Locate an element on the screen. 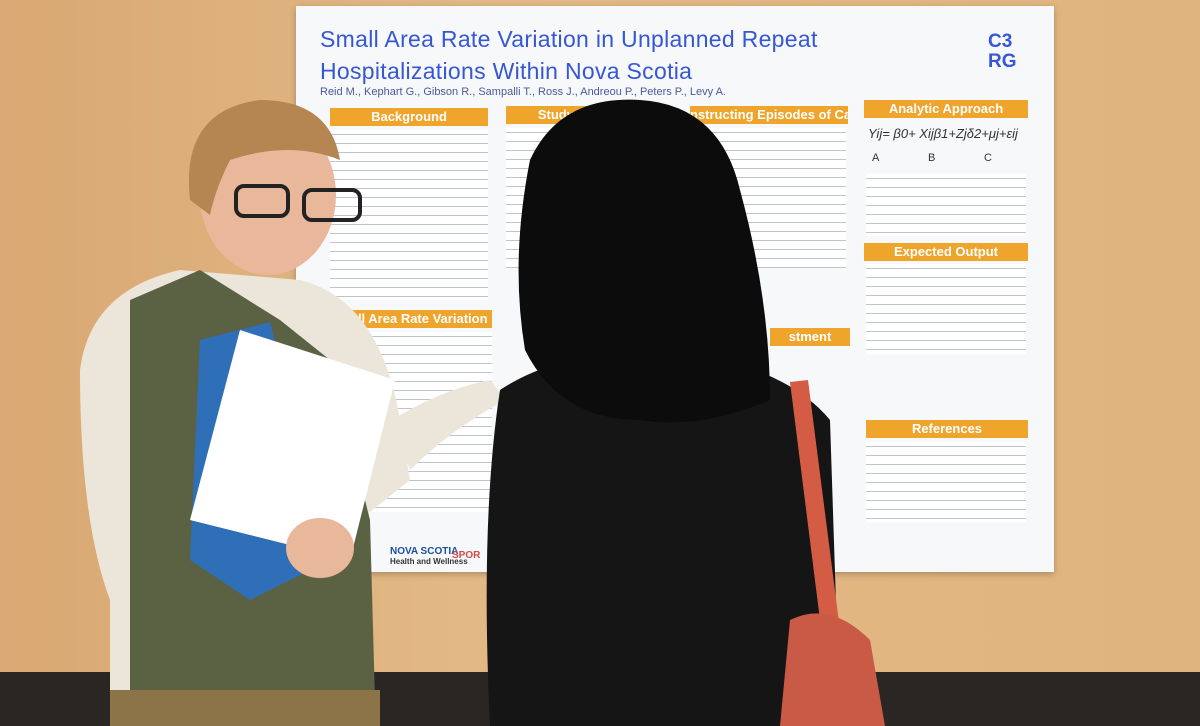  section-header: References is located at coordinates (947, 429).